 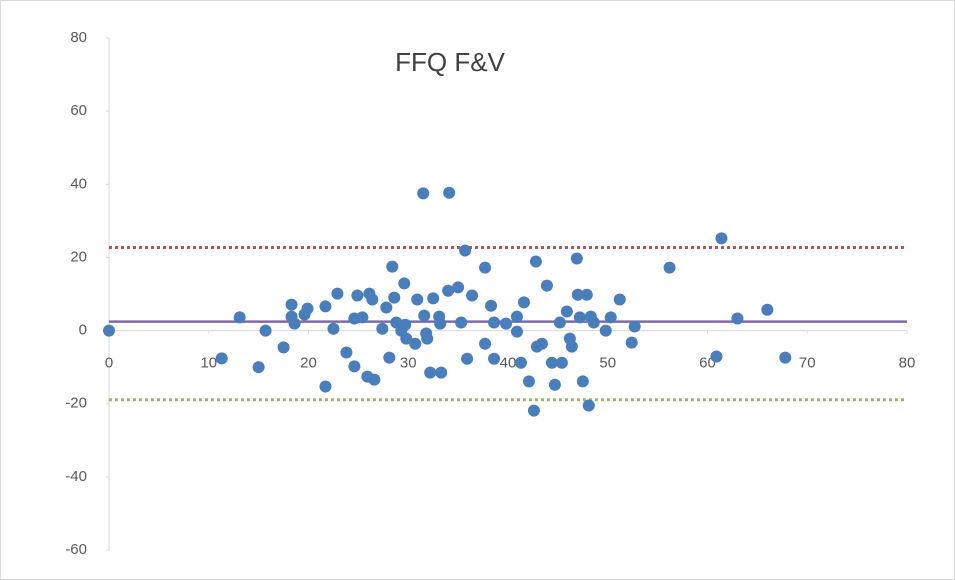 I want to click on y-tick-label: 40, so click(x=78, y=183).